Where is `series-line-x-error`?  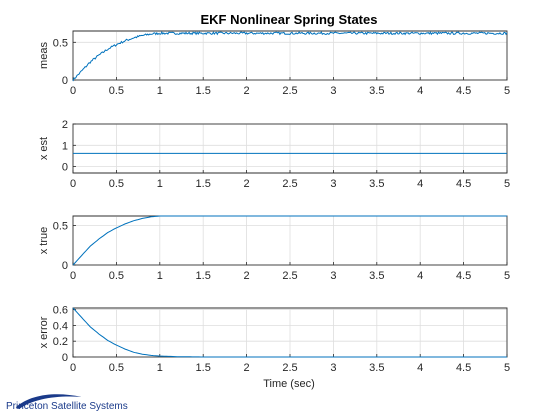
series-line-x-error is located at coordinates (289, 332).